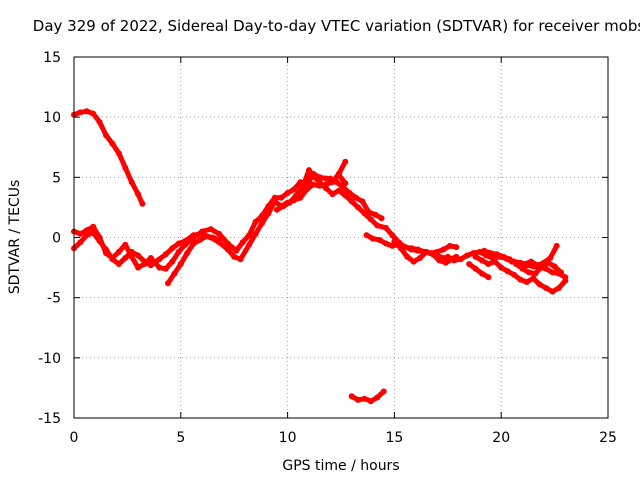  What do you see at coordinates (52, 58) in the screenshot?
I see `y-tick-label: 15` at bounding box center [52, 58].